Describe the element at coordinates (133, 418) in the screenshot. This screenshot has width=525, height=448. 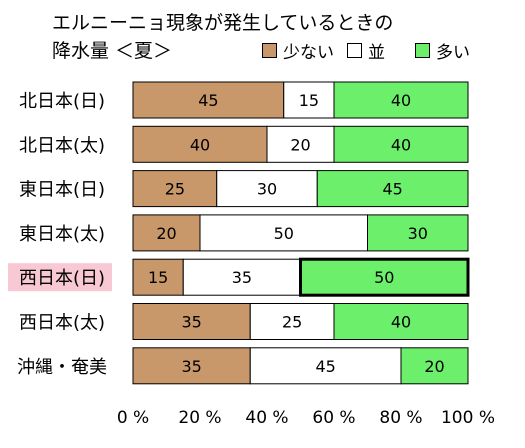
I see `x-tick-label: 0 %` at that location.